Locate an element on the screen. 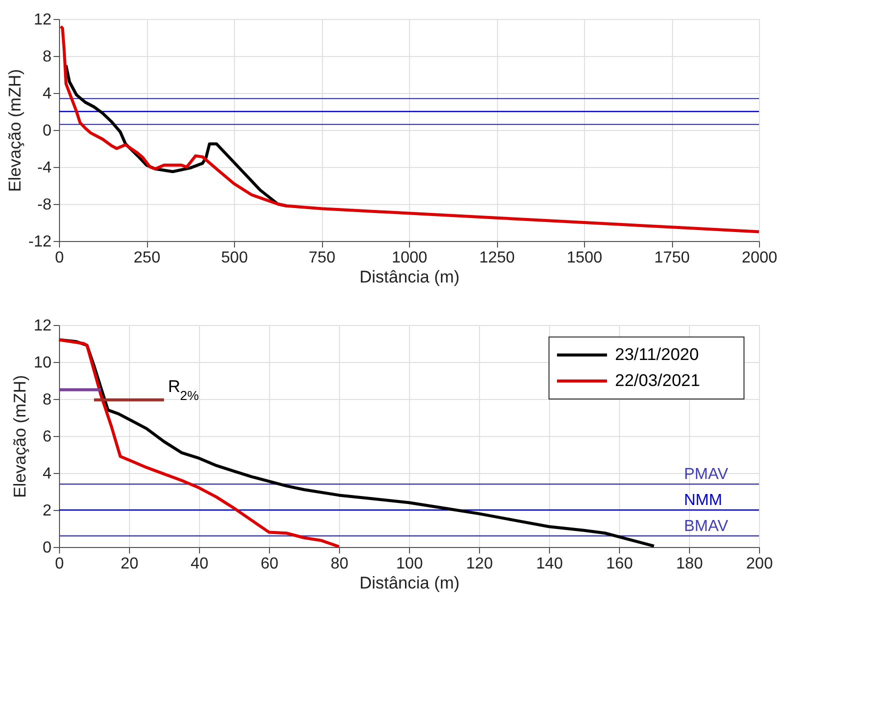 Image resolution: width=877 pixels, height=724 pixels. x-tick-label: 1000 is located at coordinates (410, 258).